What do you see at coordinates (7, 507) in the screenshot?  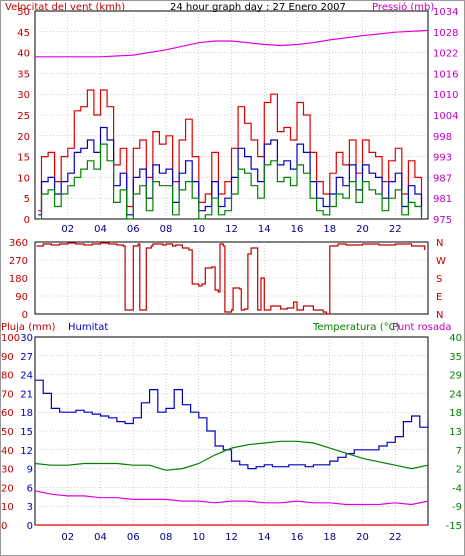 I see `rain-y-tick-label: 10` at bounding box center [7, 507].